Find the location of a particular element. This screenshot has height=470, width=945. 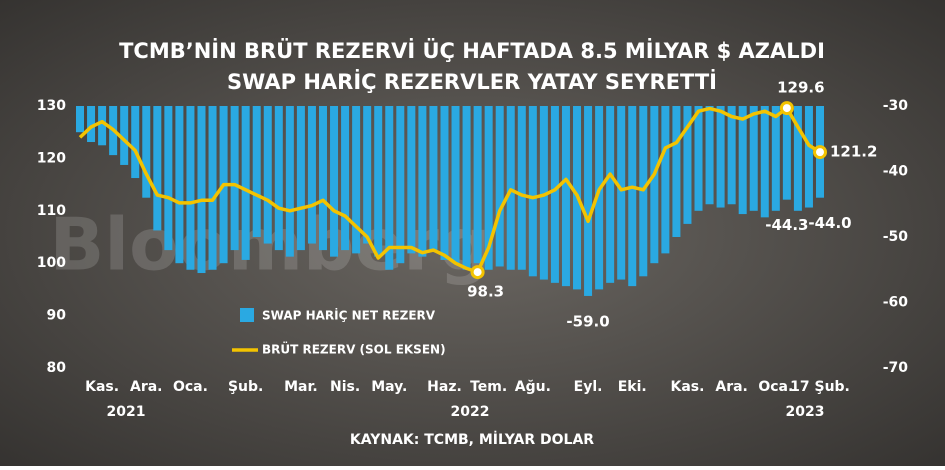

y-tick-label: 120 is located at coordinates (51, 158).